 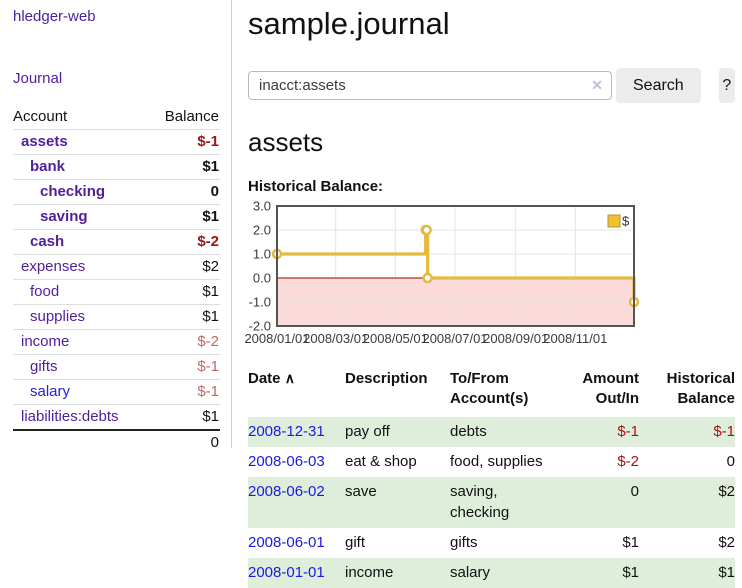 What do you see at coordinates (262, 254) in the screenshot?
I see `y-tick-label: 1.0` at bounding box center [262, 254].